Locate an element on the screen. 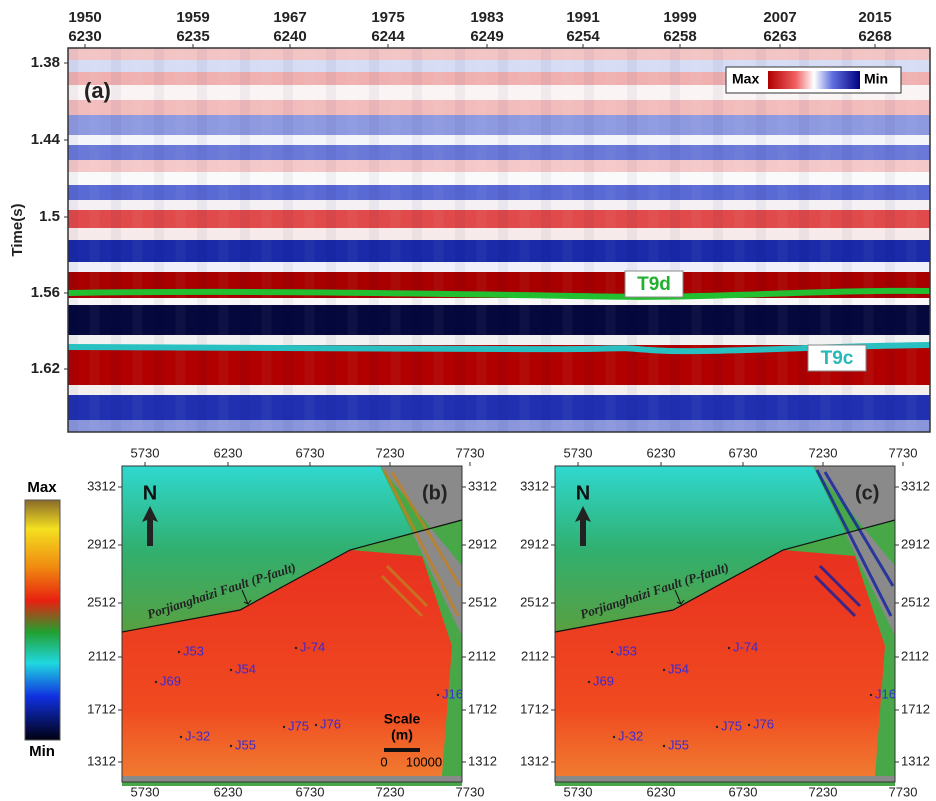 The image size is (936, 801). well-label: J54 is located at coordinates (245, 668).